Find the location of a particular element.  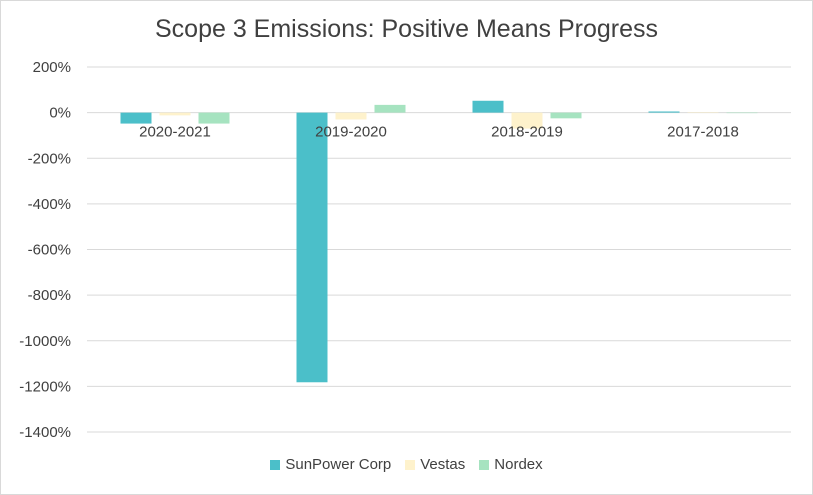

y-tick-label: -800% is located at coordinates (49, 295).